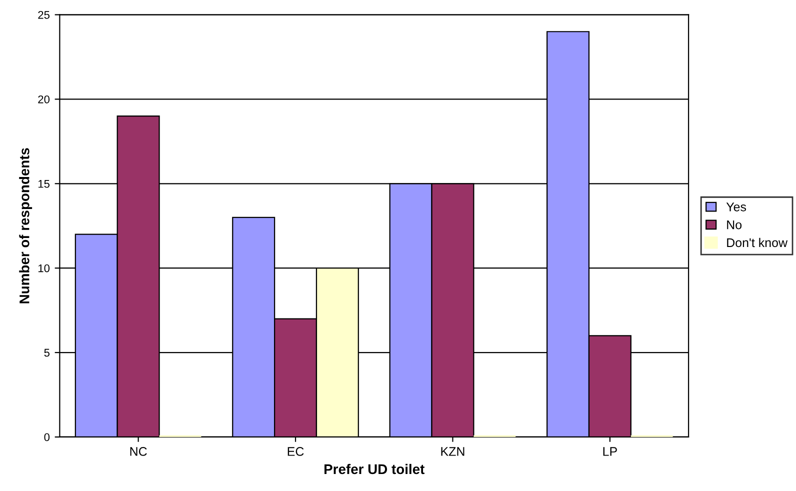  I want to click on y-tick-label: 15, so click(44, 184).